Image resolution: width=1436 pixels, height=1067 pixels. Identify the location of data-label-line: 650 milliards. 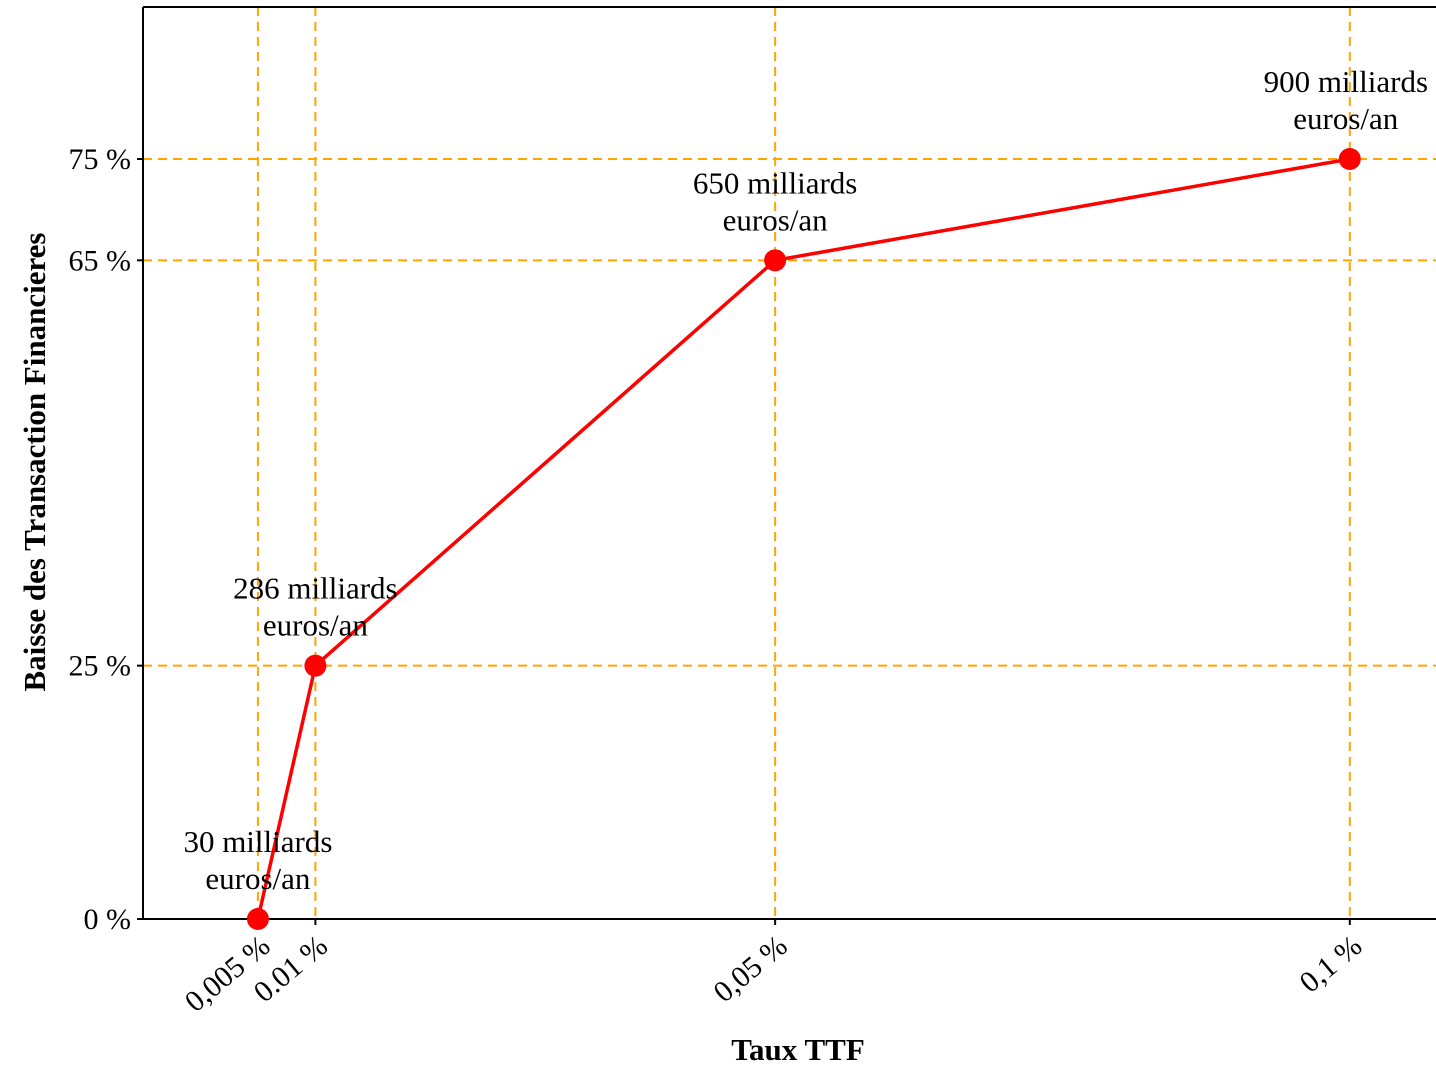
(775, 182).